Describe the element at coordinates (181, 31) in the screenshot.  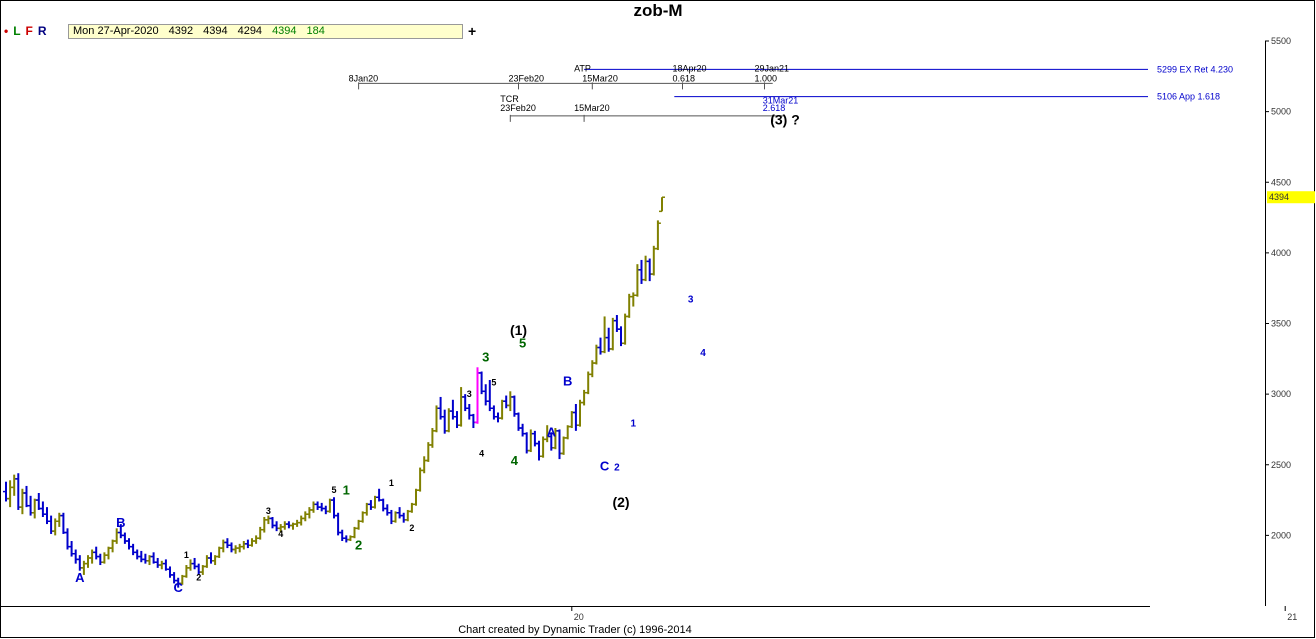
I see `ohlc-open: 4392` at that location.